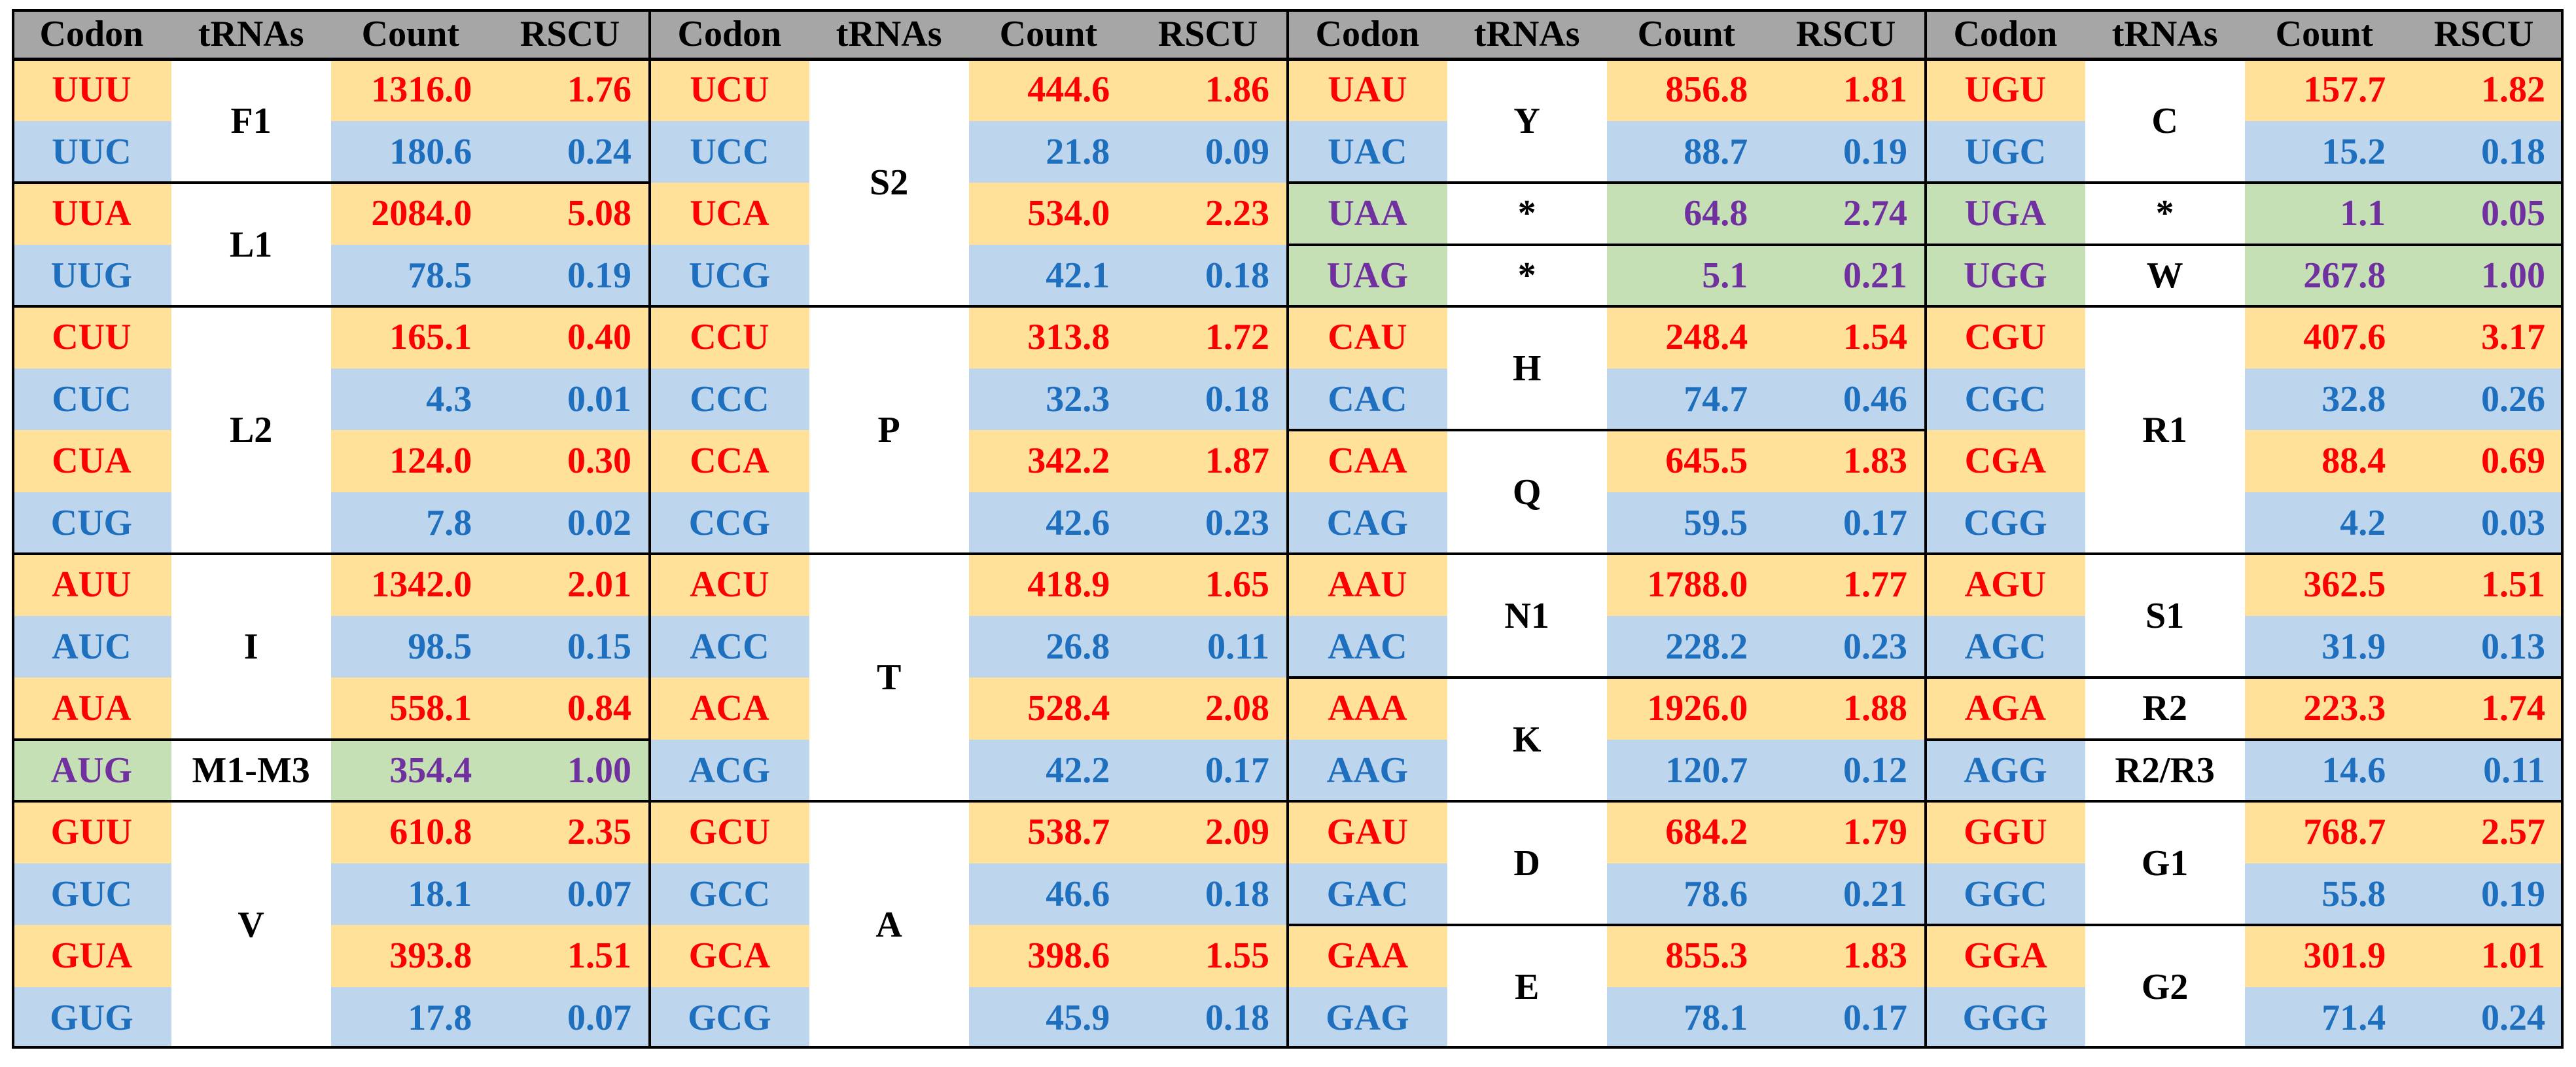 Image resolution: width=2576 pixels, height=1067 pixels. Describe the element at coordinates (1686, 461) in the screenshot. I see `count-cell: 645.5` at that location.